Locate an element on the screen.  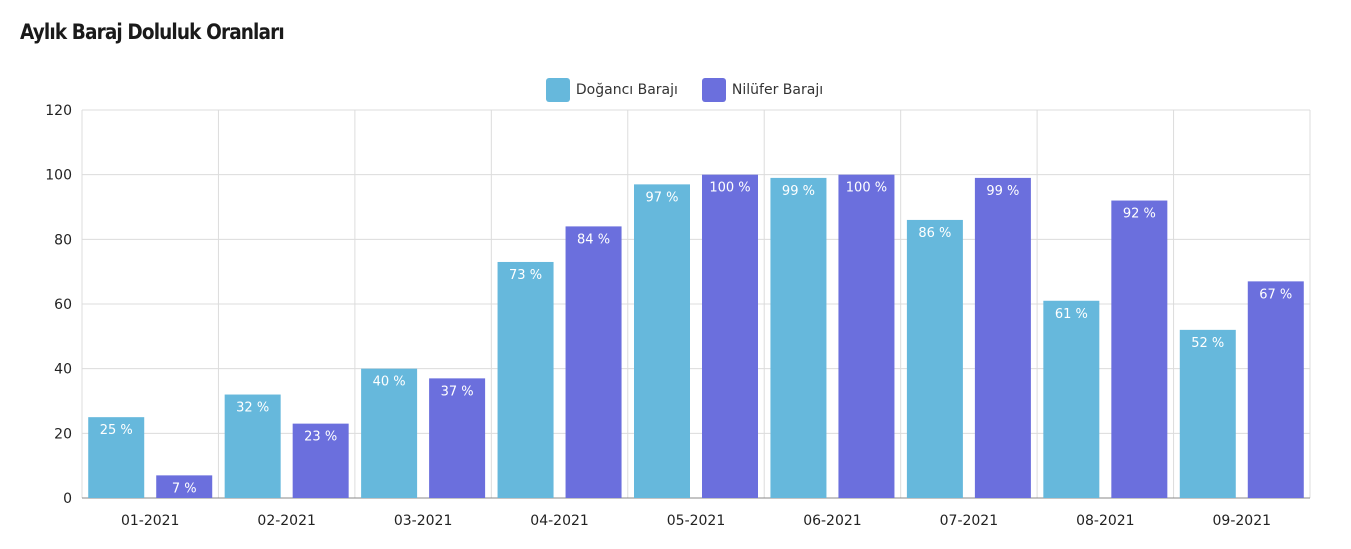
y-tick-label: 20 is located at coordinates (63, 434).